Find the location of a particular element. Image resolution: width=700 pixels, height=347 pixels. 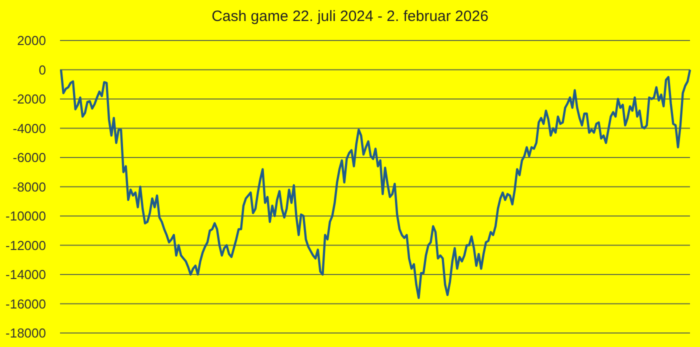

y-tick-label: -18000 is located at coordinates (26, 333).